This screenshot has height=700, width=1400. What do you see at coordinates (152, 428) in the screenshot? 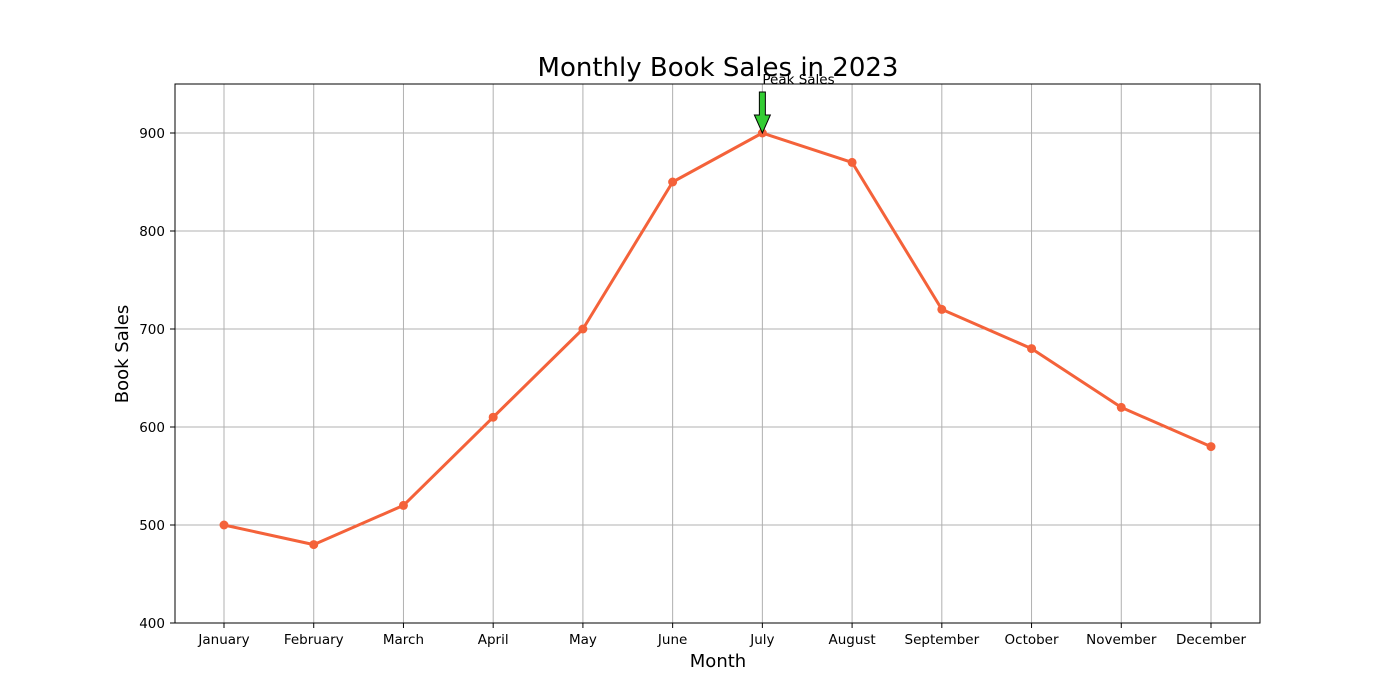
I see `y-tick-label: 600` at bounding box center [152, 428].